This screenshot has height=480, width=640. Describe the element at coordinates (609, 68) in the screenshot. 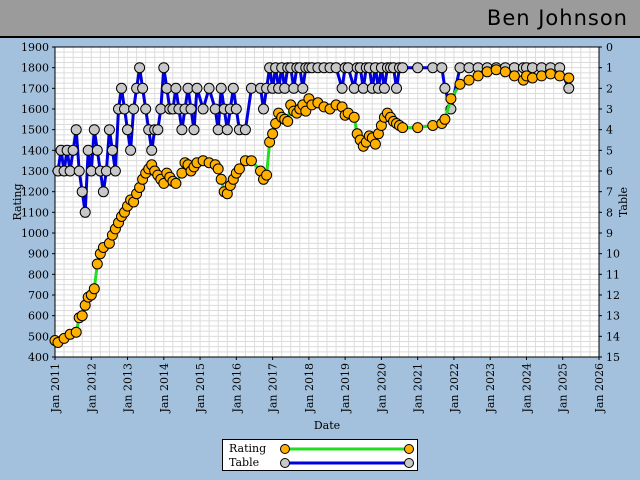

I see `y2-tick-label: 1` at that location.